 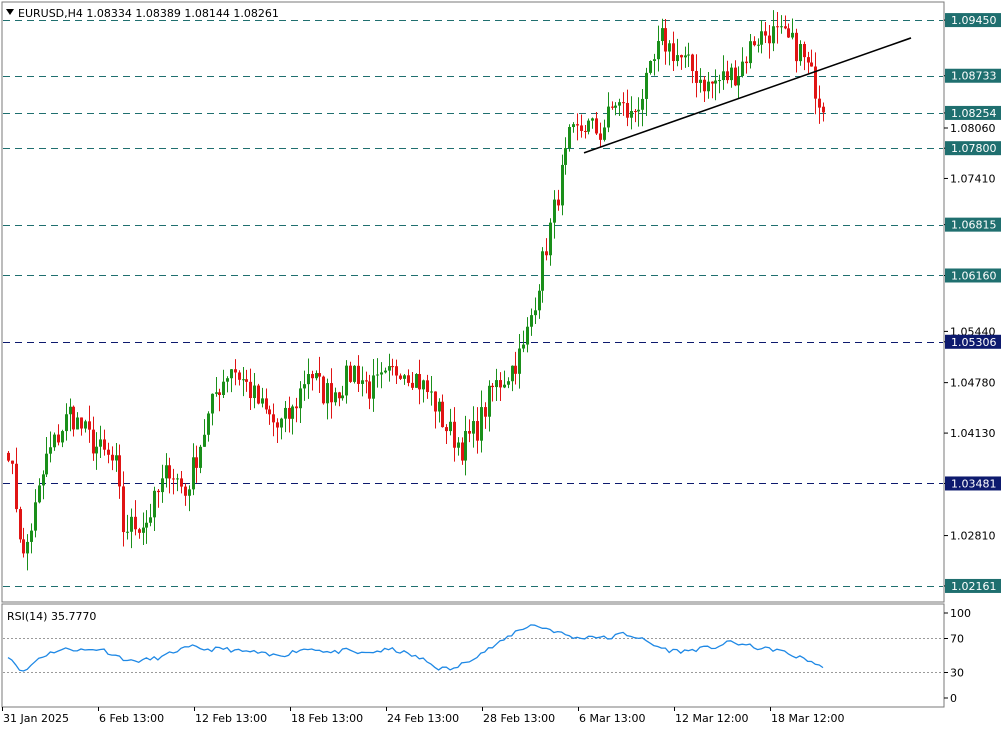 I want to click on rsi-plot-frame, so click(x=473, y=655).